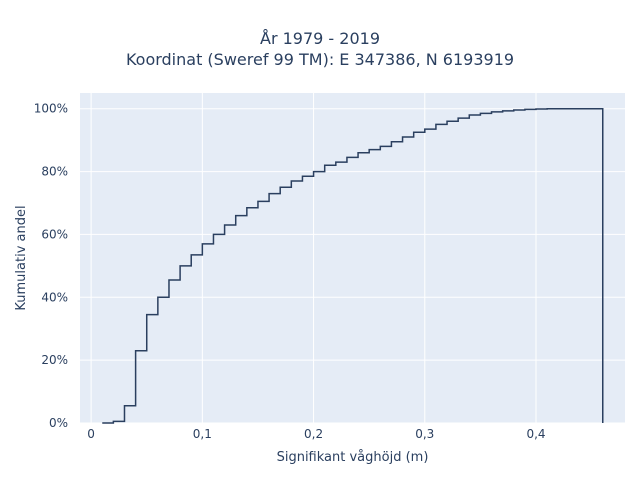 The width and height of the screenshot is (640, 480). What do you see at coordinates (51, 266) in the screenshot?
I see `y-ticks: 0% 20% 40% 60% 80% 100%` at bounding box center [51, 266].